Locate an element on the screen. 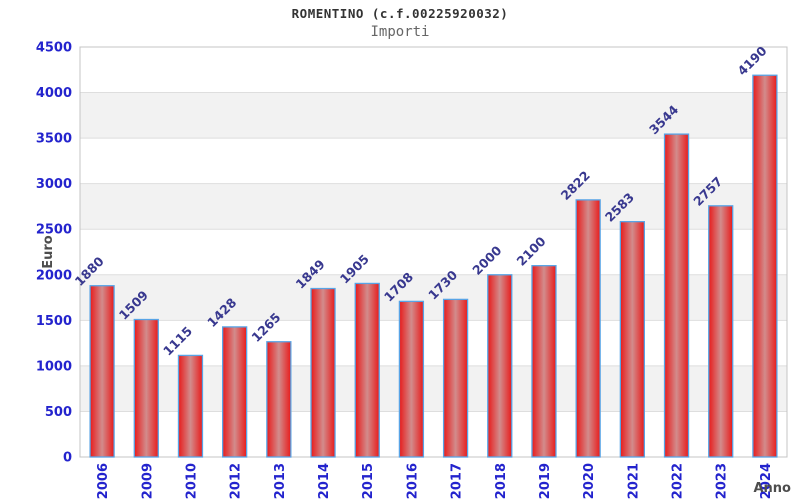 The height and width of the screenshot is (500, 800). chart-title: ROMENTINO (c.f.00225920032) is located at coordinates (400, 13).